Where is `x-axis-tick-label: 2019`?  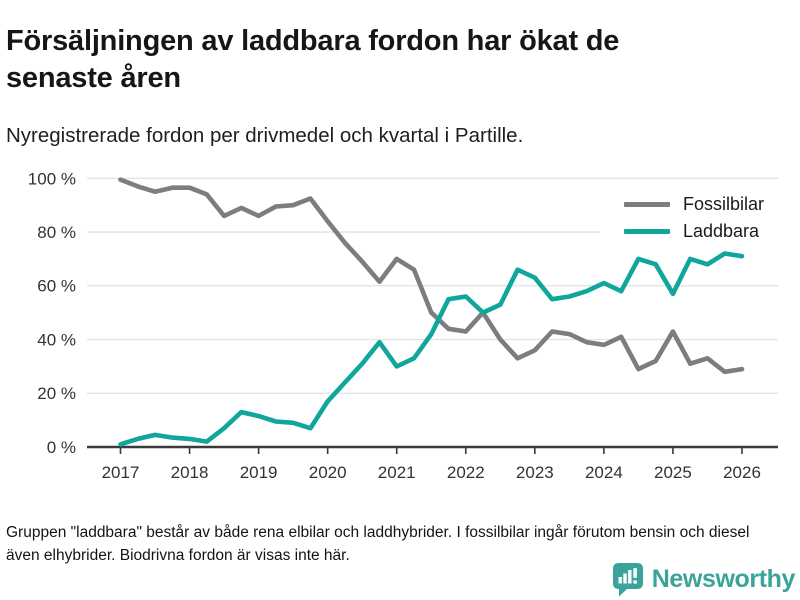 x-axis-tick-label: 2019 is located at coordinates (259, 472).